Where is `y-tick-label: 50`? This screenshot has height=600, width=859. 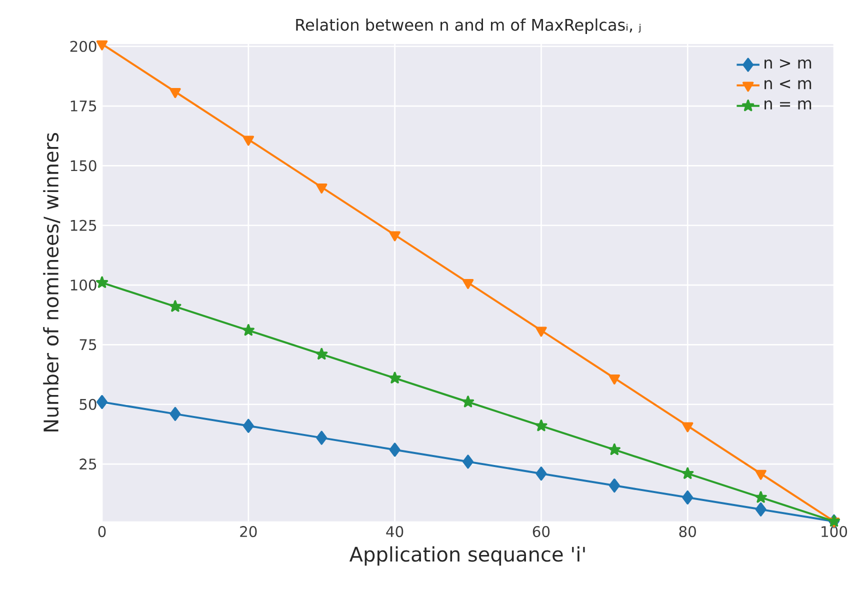 y-tick-label: 50 is located at coordinates (88, 404).